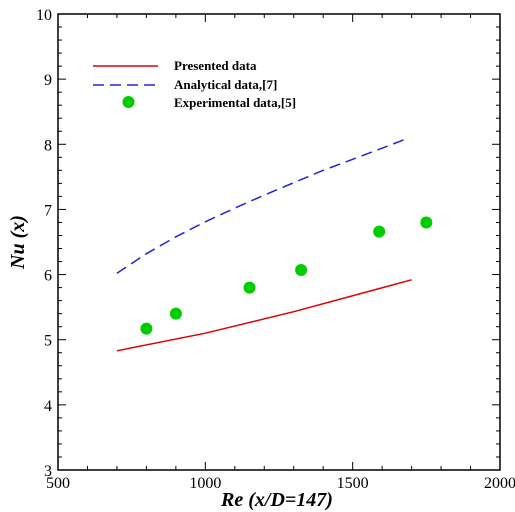  Describe the element at coordinates (225, 84) in the screenshot. I see `legend-label: Analytical data,[7]` at that location.